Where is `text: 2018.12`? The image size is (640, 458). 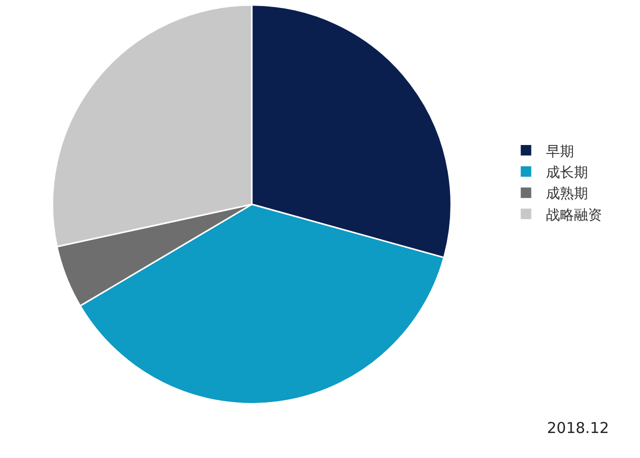
text: 2018.12 is located at coordinates (578, 428).